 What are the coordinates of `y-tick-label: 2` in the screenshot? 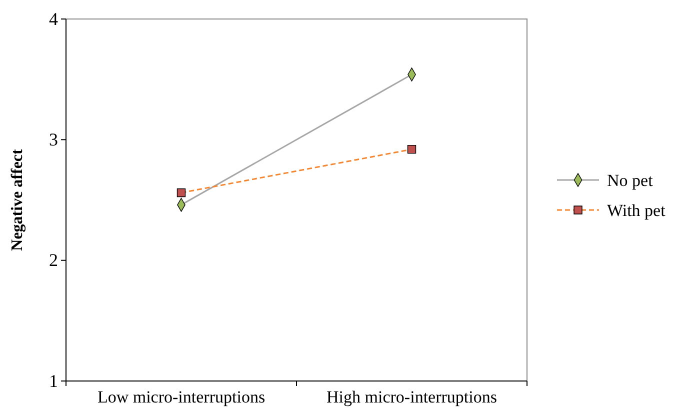 It's located at (53, 260).